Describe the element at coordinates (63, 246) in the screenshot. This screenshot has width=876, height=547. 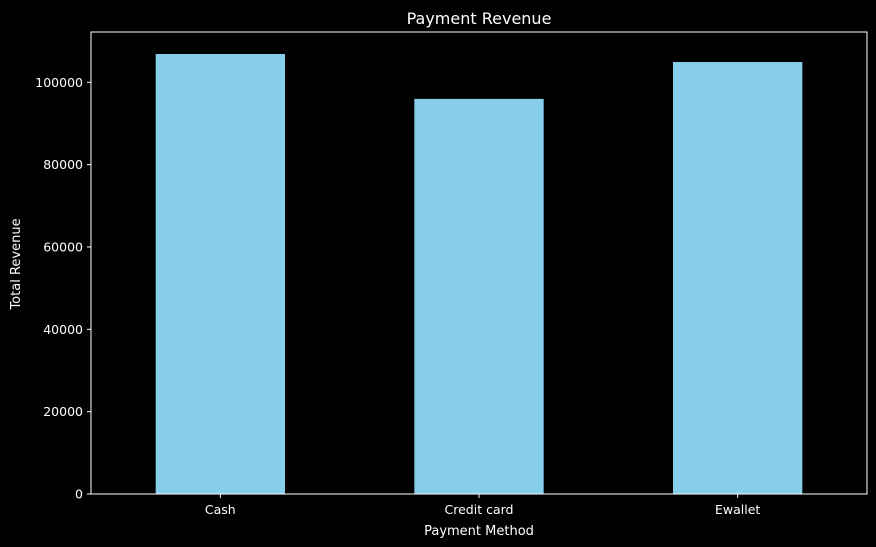
I see `y-tick-label: 60000` at that location.